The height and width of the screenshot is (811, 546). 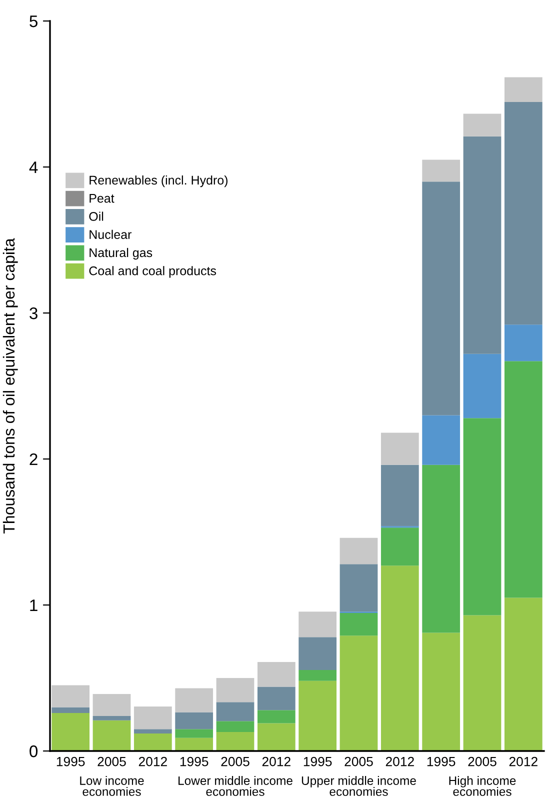 What do you see at coordinates (121, 254) in the screenshot?
I see `legend-label: Natural gas` at bounding box center [121, 254].